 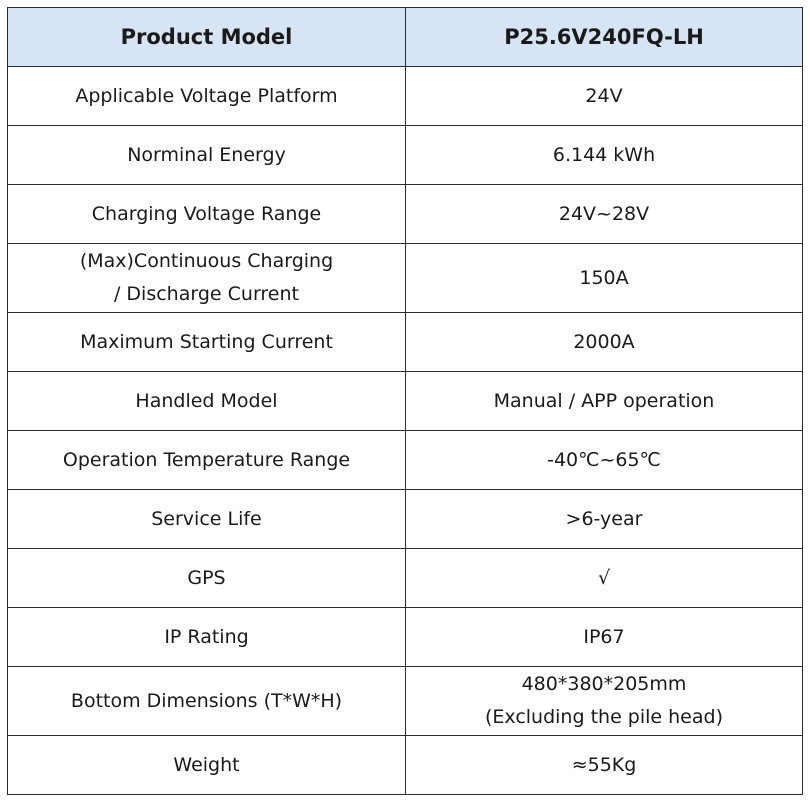 What do you see at coordinates (206, 342) in the screenshot?
I see `spec-label: Maximum Starting Current` at bounding box center [206, 342].